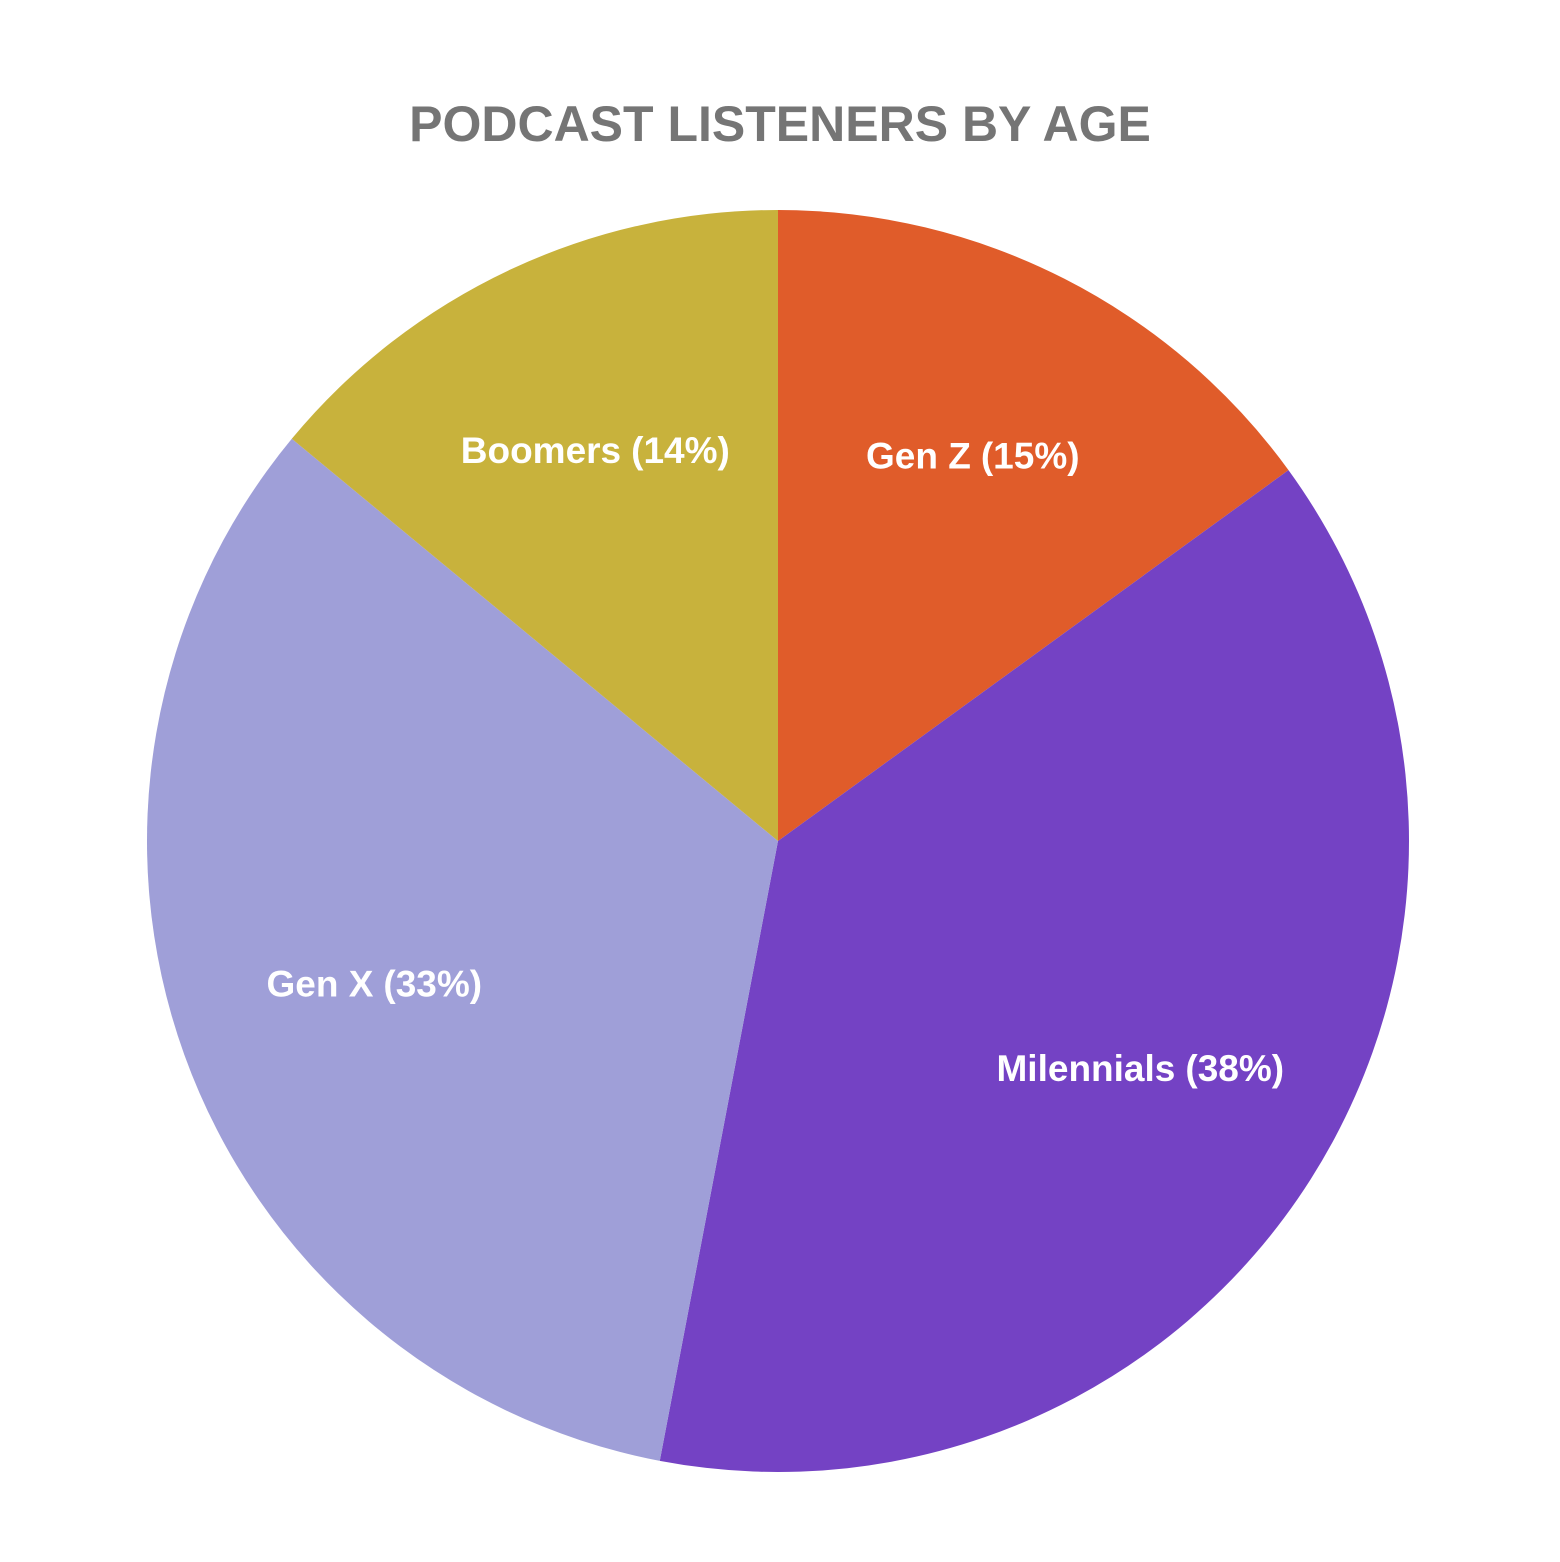 Image resolution: width=1560 pixels, height=1562 pixels. What do you see at coordinates (1030, 455) in the screenshot?
I see `value-label: (15%)` at bounding box center [1030, 455].